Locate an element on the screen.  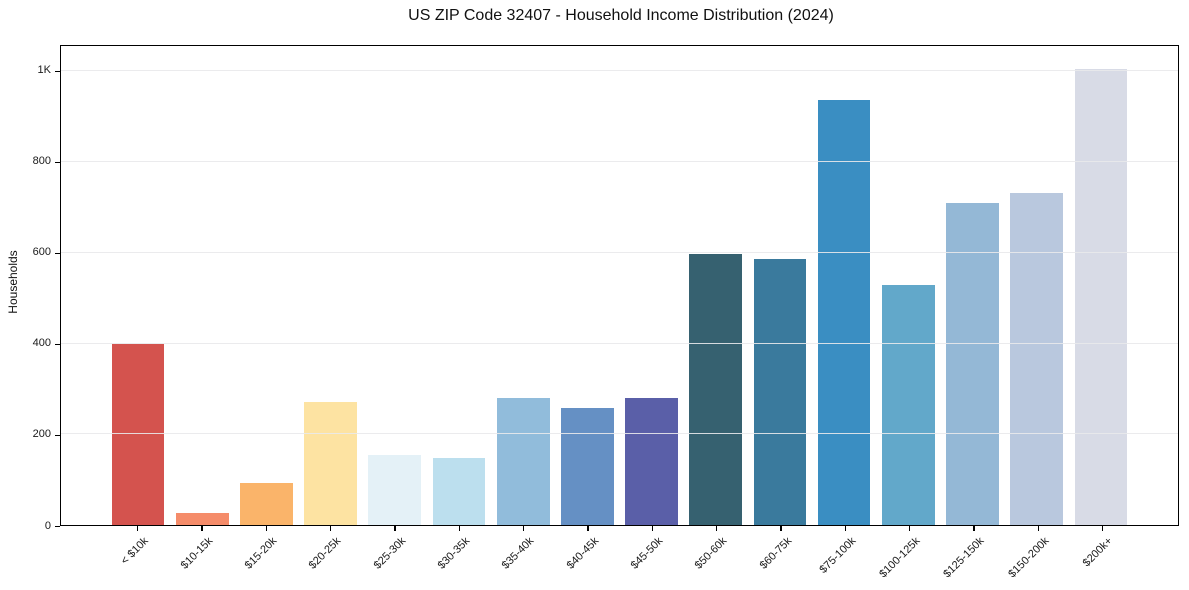
x-tick-label: $15-20k is located at coordinates (261, 553).